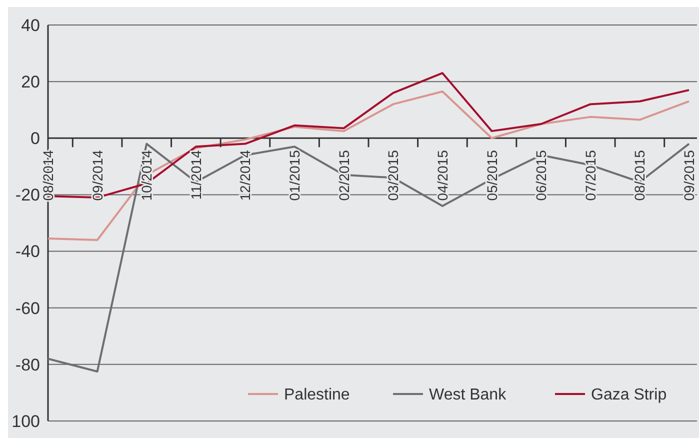 This screenshot has height=438, width=699. Describe the element at coordinates (629, 395) in the screenshot. I see `legend-label: Gaza Strip` at that location.